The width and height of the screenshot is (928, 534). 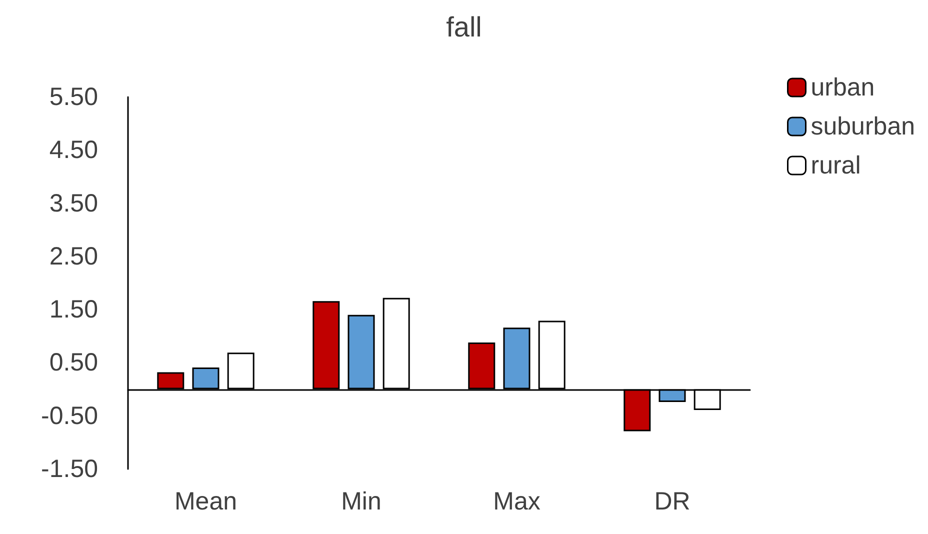 I want to click on x-tick-label: Min, so click(x=361, y=502).